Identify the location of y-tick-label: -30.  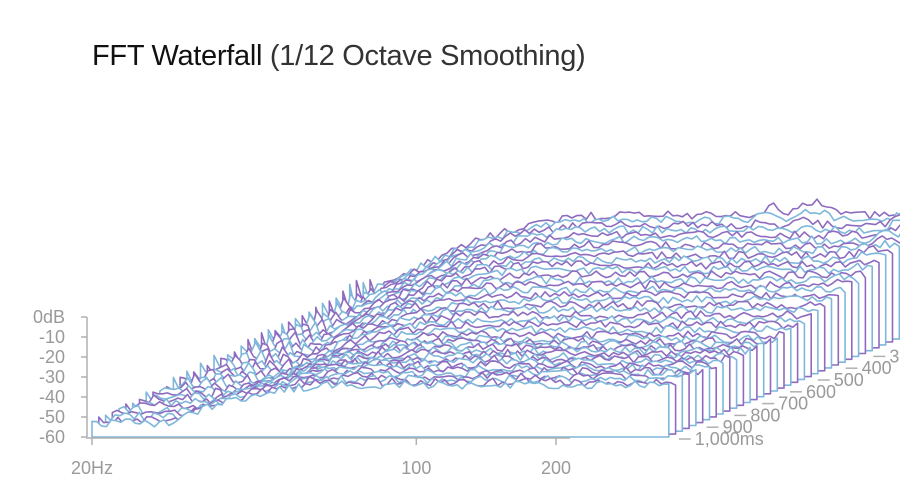
(52, 377).